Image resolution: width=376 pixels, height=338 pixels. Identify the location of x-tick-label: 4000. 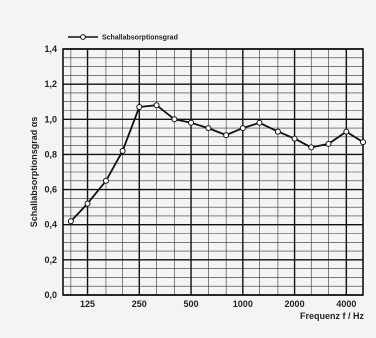
(346, 304).